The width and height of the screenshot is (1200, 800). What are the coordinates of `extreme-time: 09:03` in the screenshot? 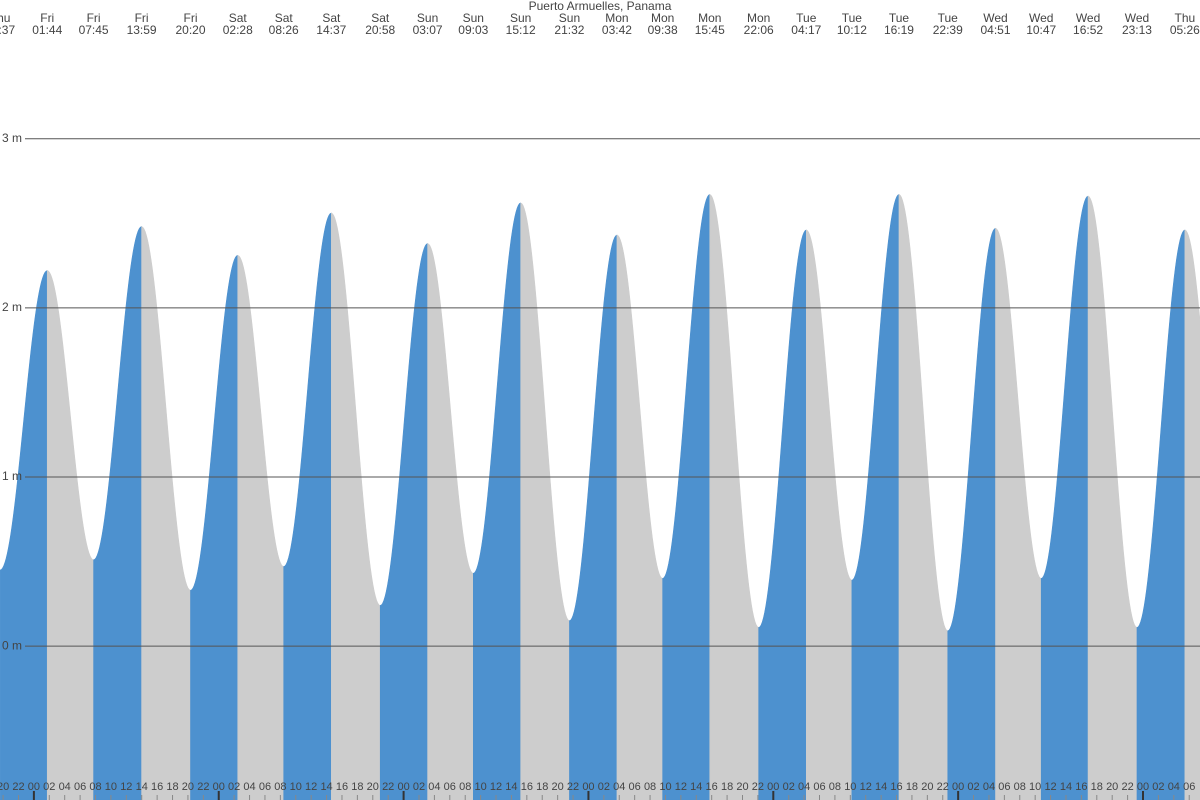 It's located at (473, 30).